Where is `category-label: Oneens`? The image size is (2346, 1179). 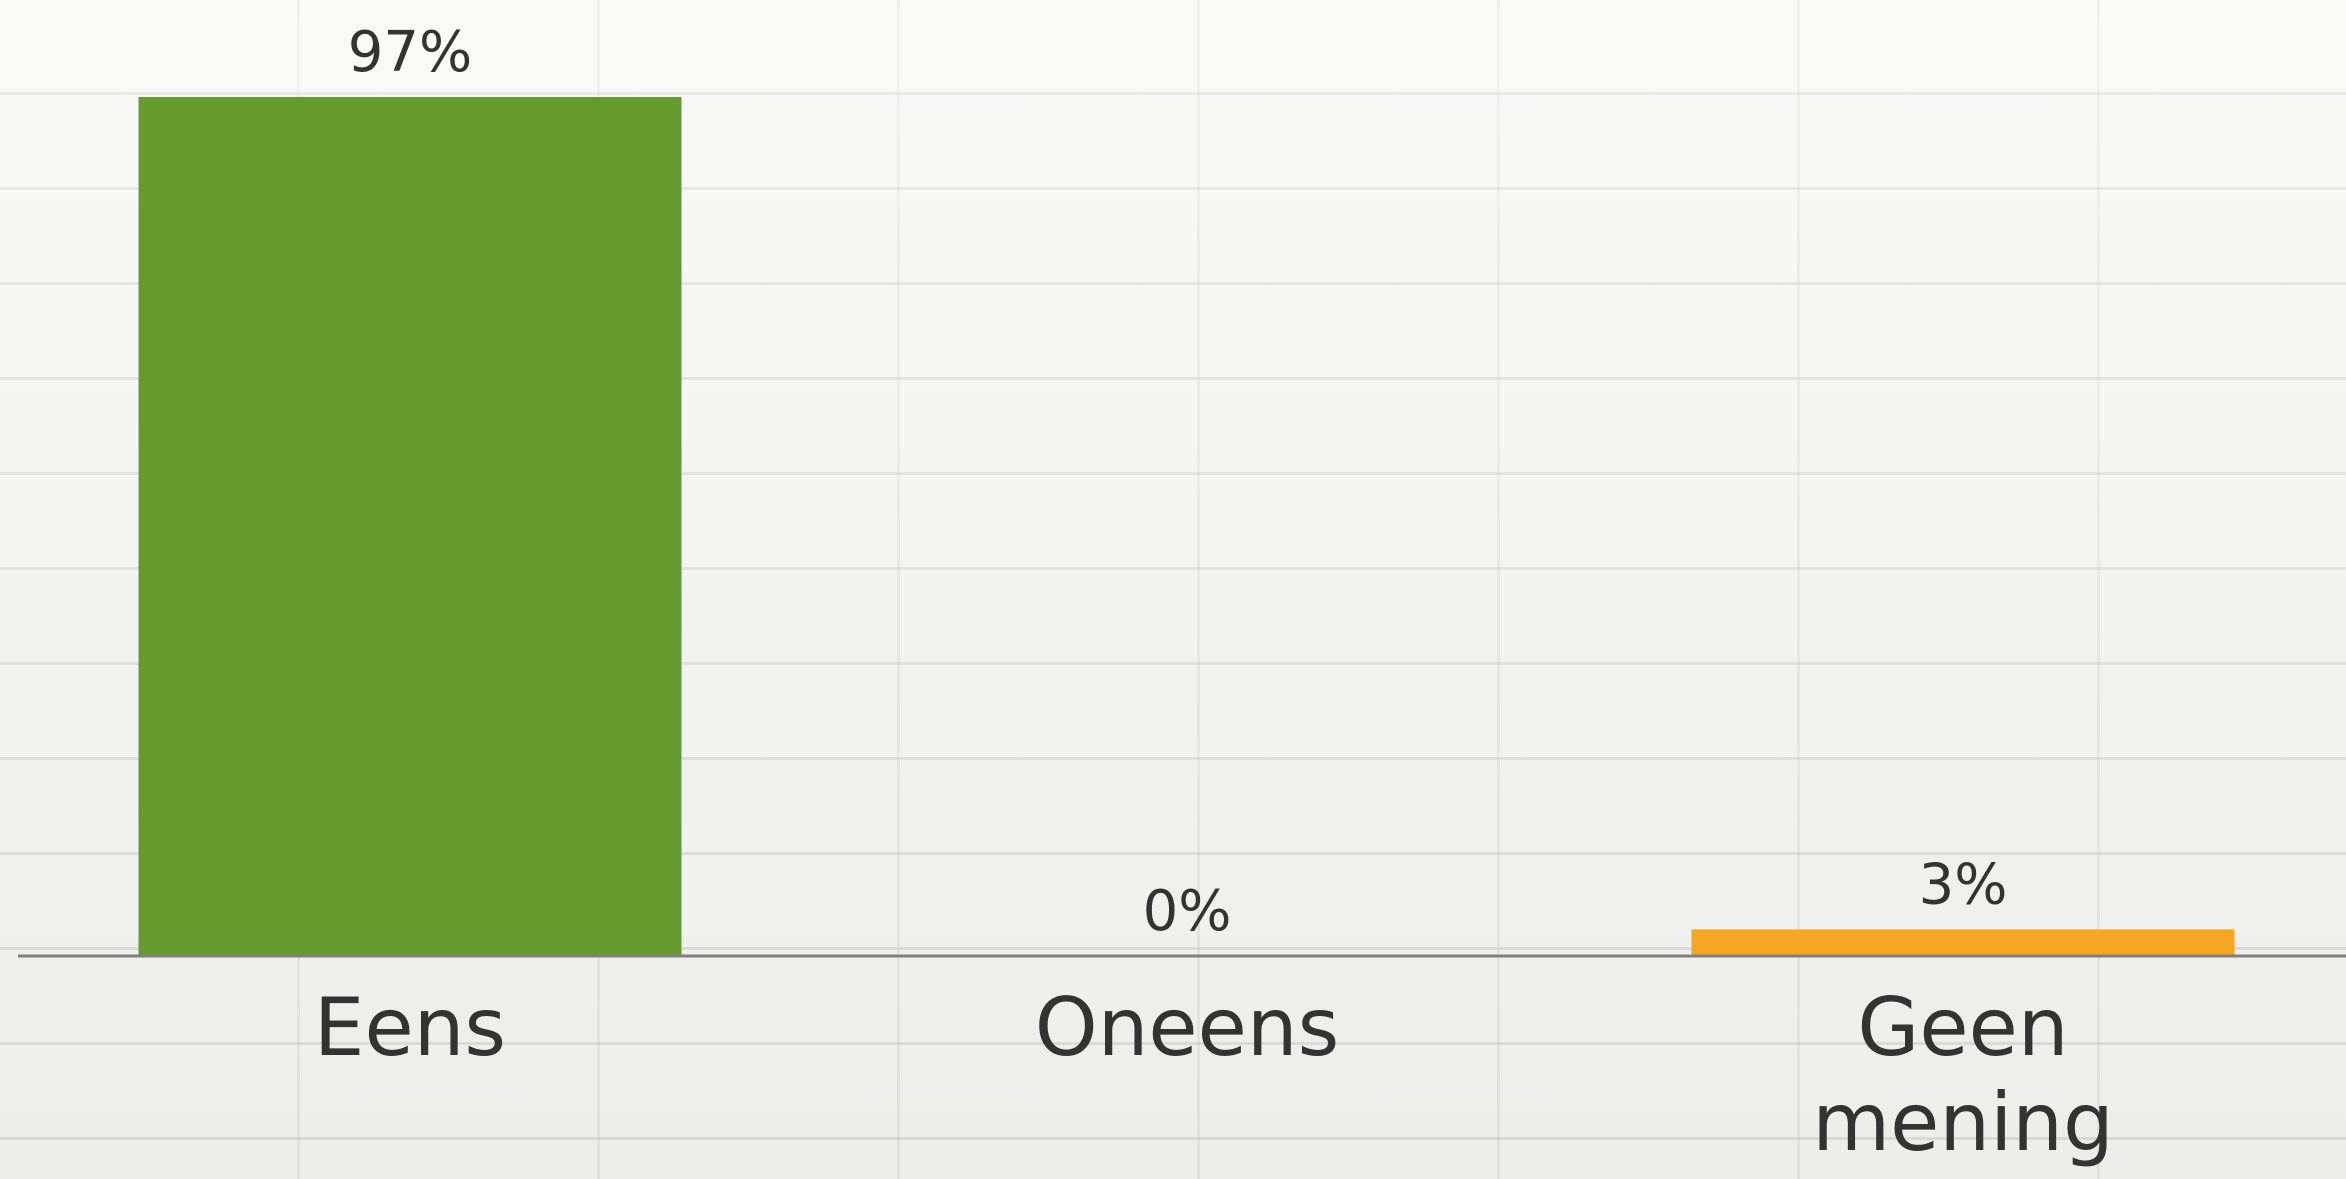
category-label: Oneens is located at coordinates (1187, 1027).